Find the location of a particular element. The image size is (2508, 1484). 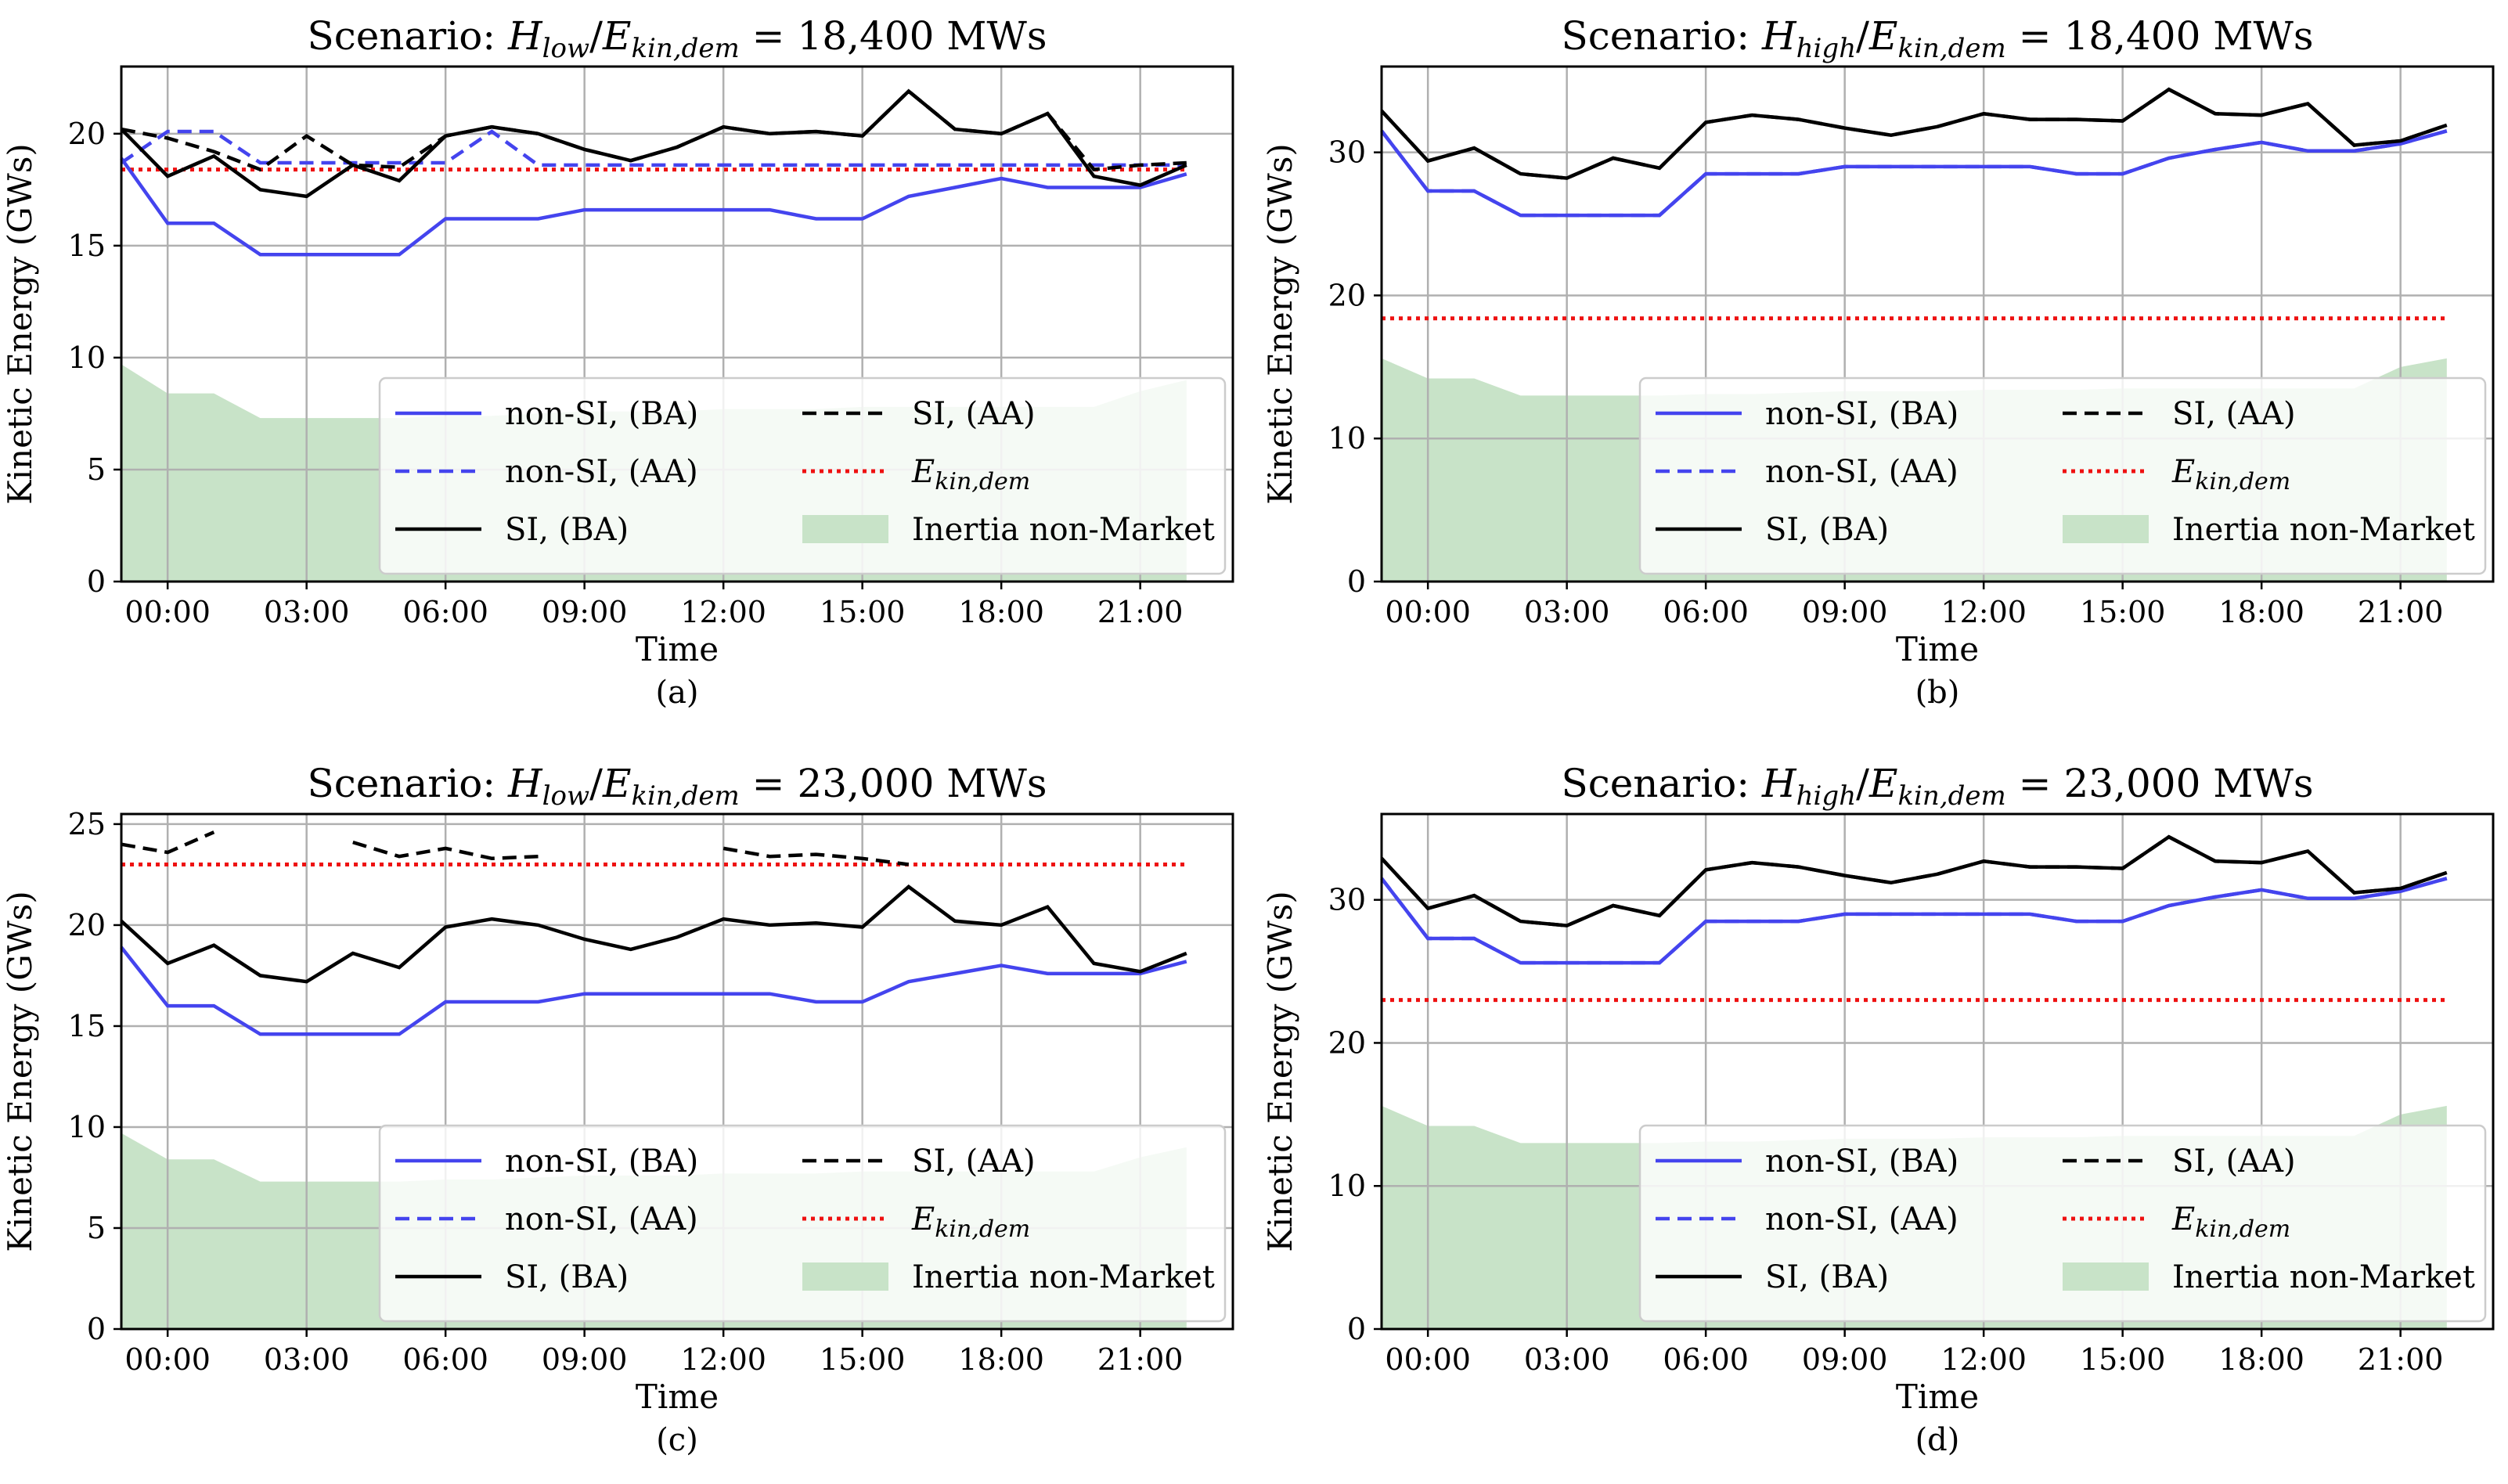

series-line-nonsi-aa is located at coordinates (653, 148).